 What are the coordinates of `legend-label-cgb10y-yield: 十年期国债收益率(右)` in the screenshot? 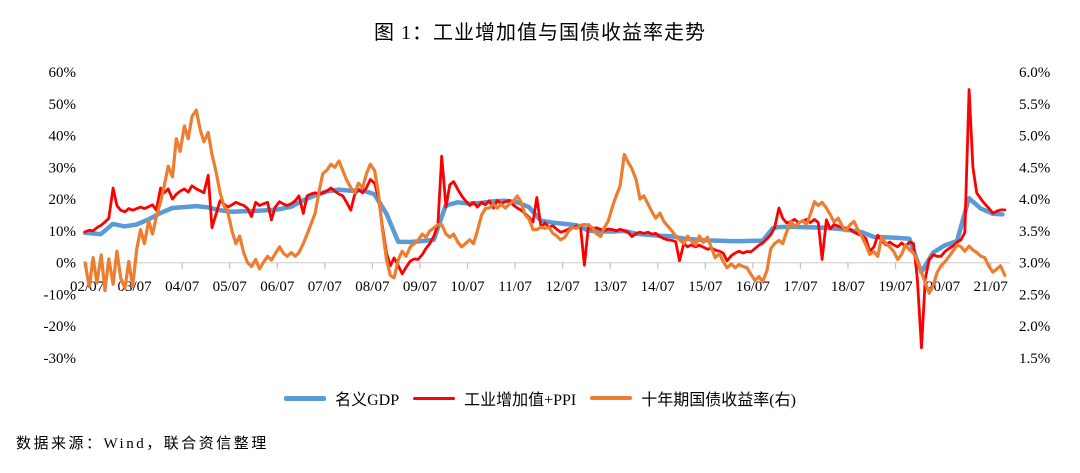 It's located at (718, 400).